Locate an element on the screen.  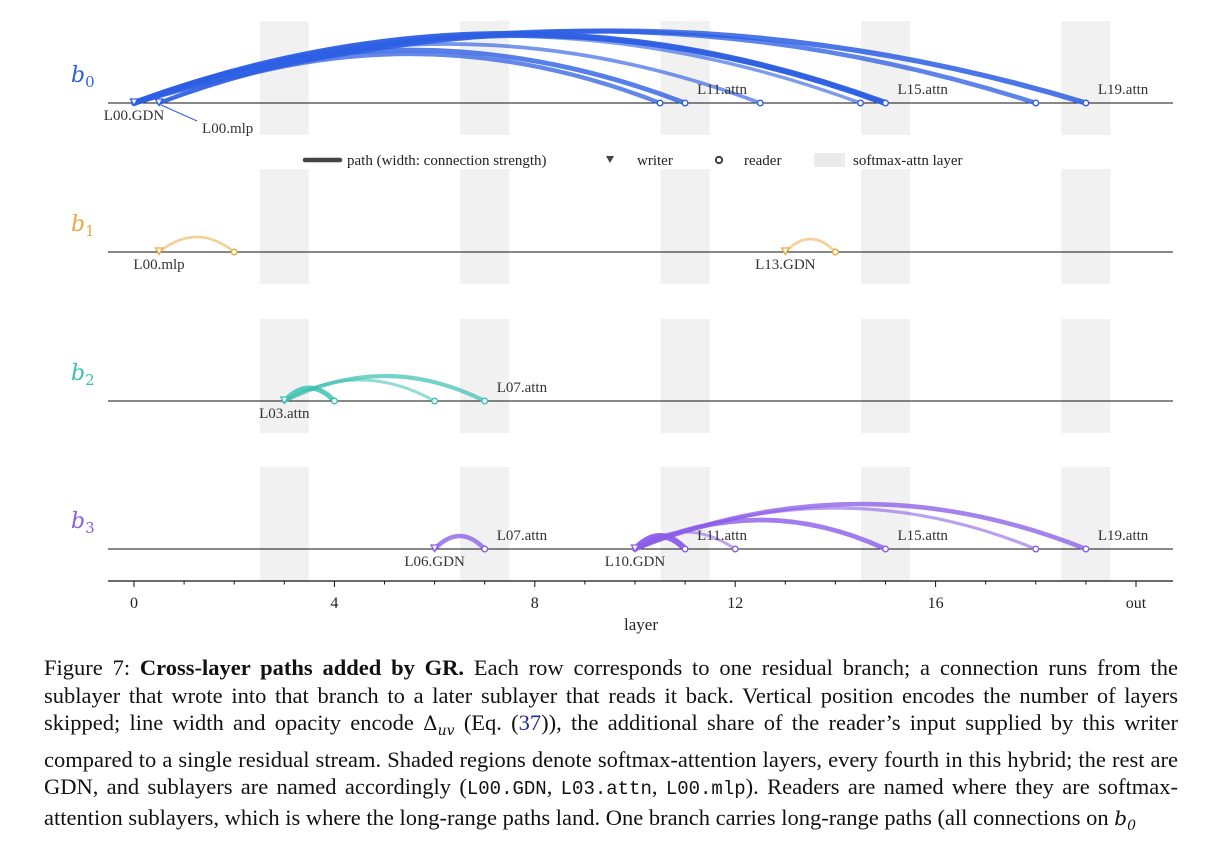
x-tick-label: 16 is located at coordinates (936, 603).